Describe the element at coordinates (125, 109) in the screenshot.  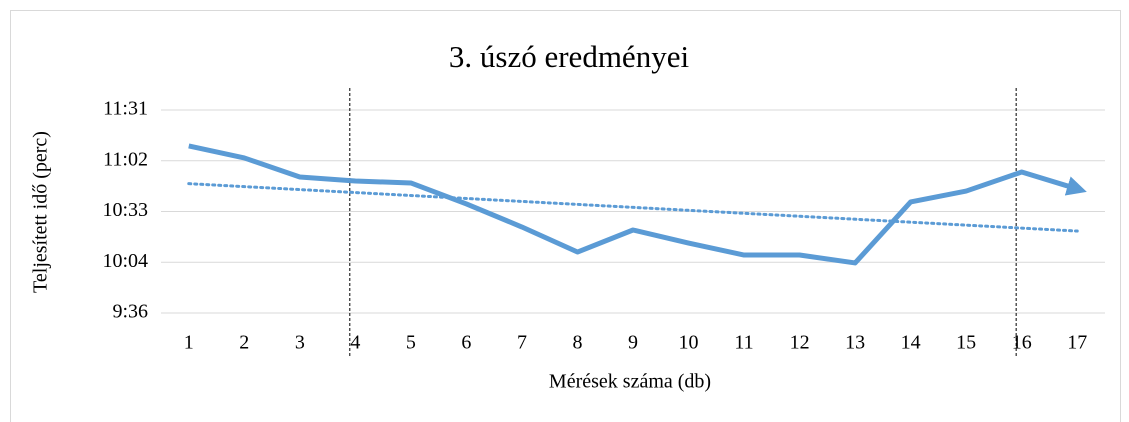
I see `y-tick-label: 11:31` at that location.